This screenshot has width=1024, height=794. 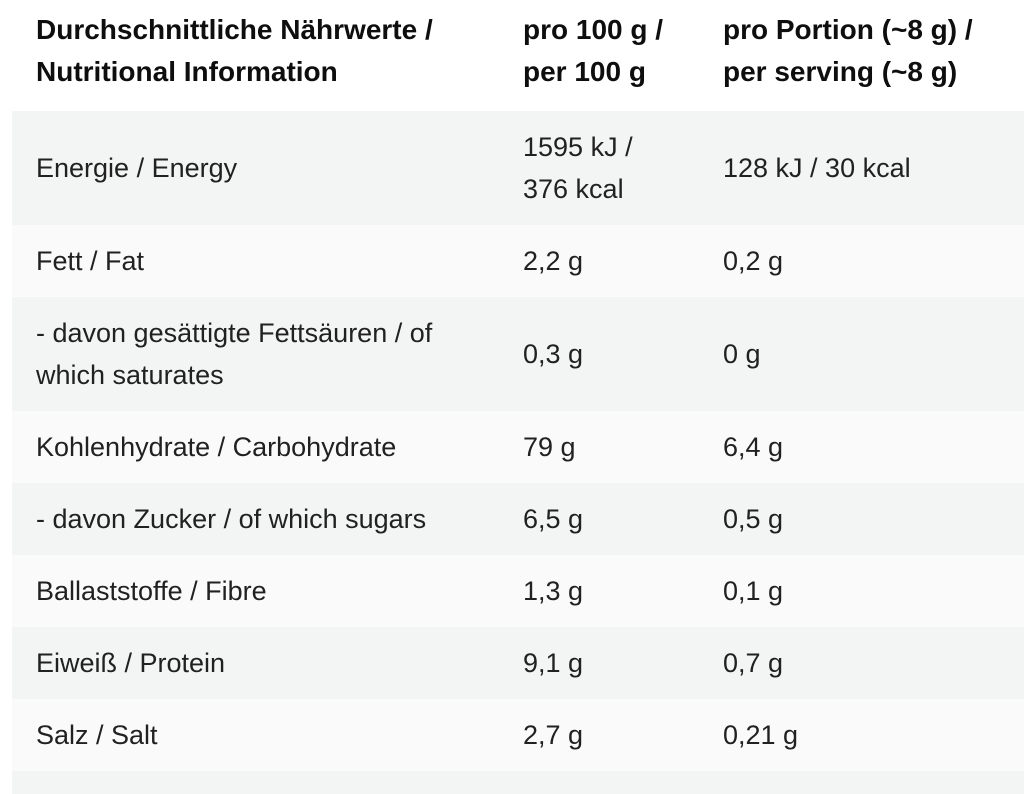 I want to click on table-row-fibre: Ballaststoffe / Fibre 1,3 g 0,1 g, so click(x=518, y=591).